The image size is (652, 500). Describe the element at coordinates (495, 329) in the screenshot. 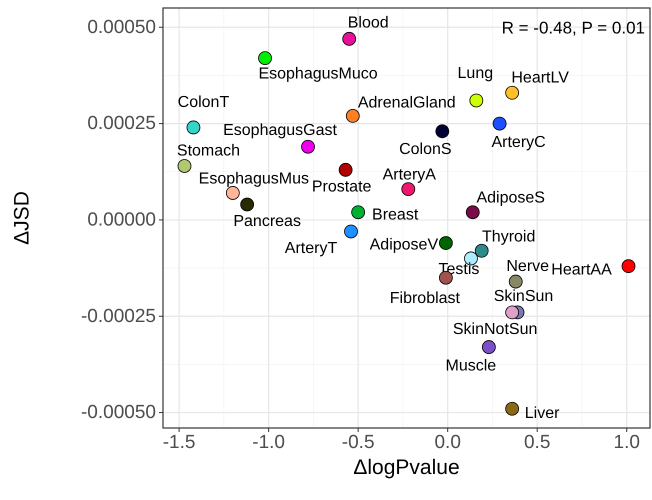

I see `series-label: SkinNotSun` at that location.